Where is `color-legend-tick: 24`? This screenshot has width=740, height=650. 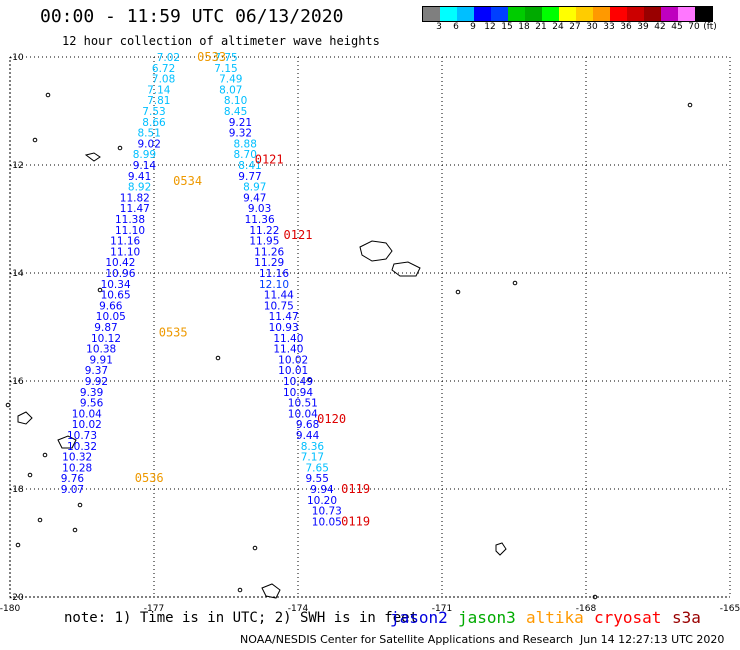 color-legend-tick: 24 is located at coordinates (558, 27).